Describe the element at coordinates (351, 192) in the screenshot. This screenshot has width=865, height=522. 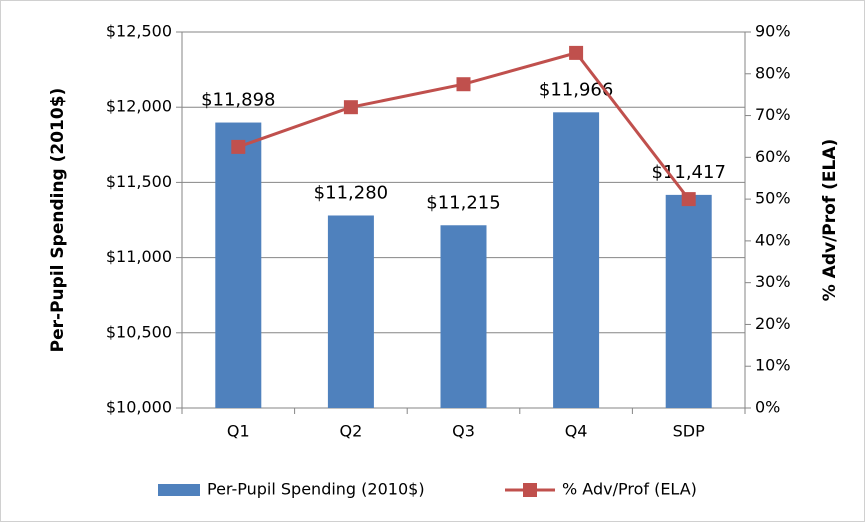
I see `data-label: $11,280` at that location.